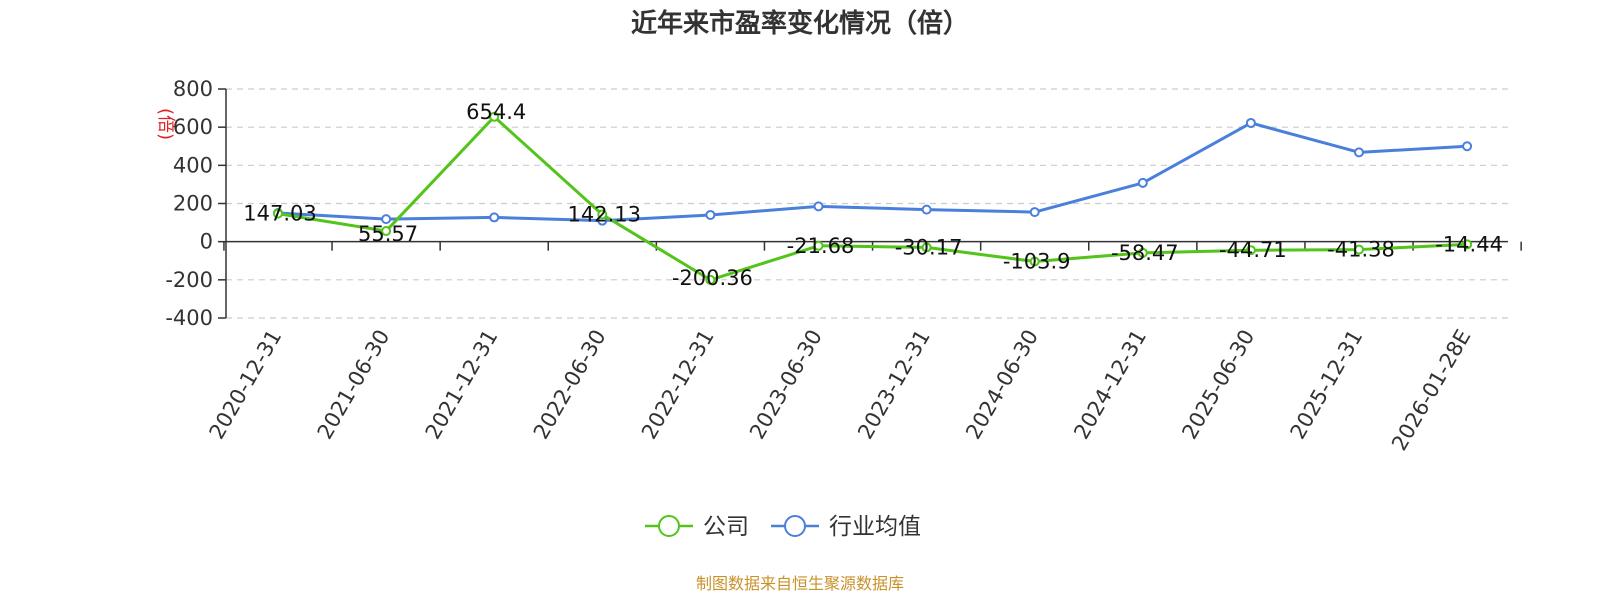  What do you see at coordinates (193, 89) in the screenshot?
I see `y-tick-label: 800` at bounding box center [193, 89].